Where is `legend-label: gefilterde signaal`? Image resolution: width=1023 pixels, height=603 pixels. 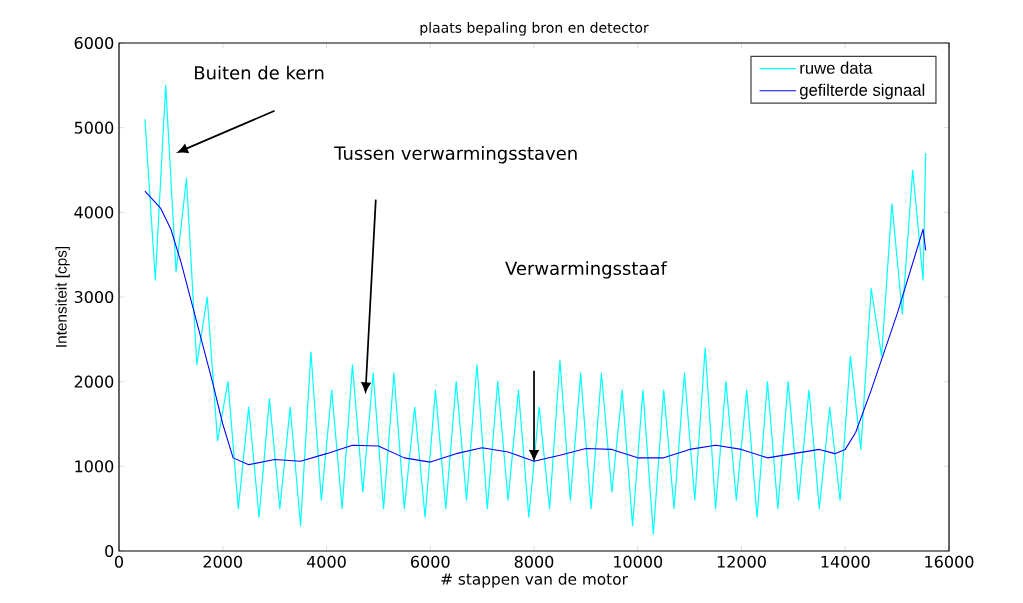
legend-label: gefilterde signaal is located at coordinates (862, 91).